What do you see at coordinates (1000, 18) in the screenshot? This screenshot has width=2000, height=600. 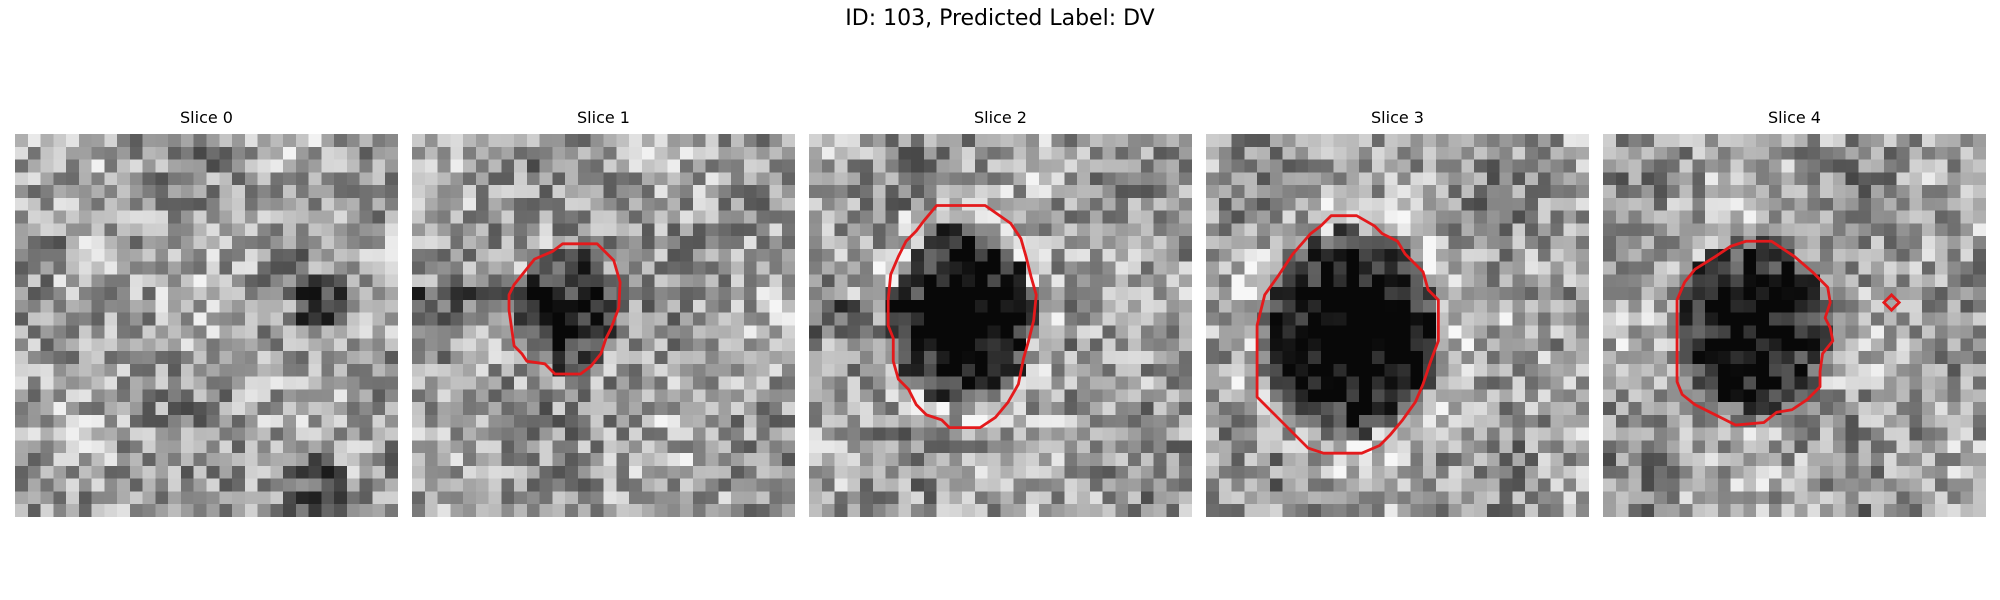 I see `figure-title: ID: 103, Predicted Label: DV` at bounding box center [1000, 18].